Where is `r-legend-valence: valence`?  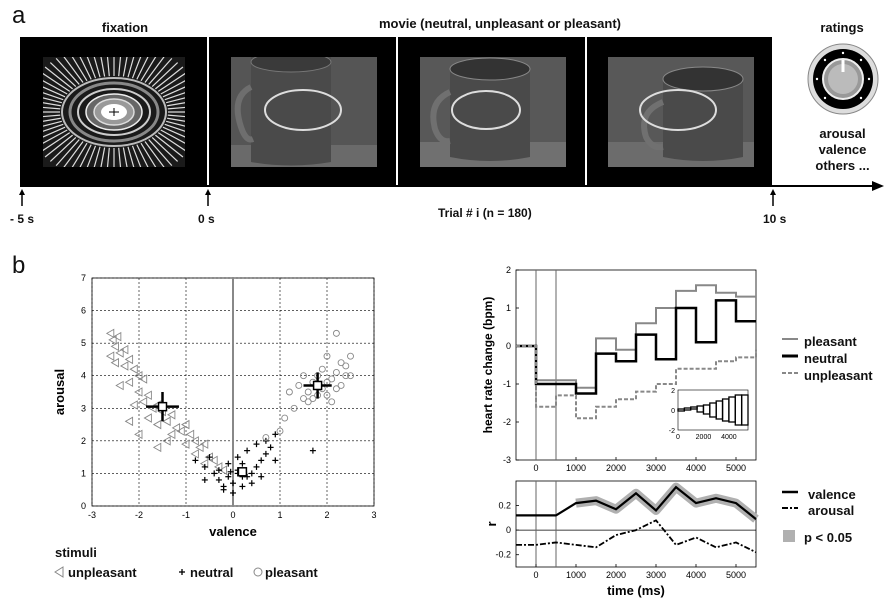 r-legend-valence: valence is located at coordinates (832, 494).